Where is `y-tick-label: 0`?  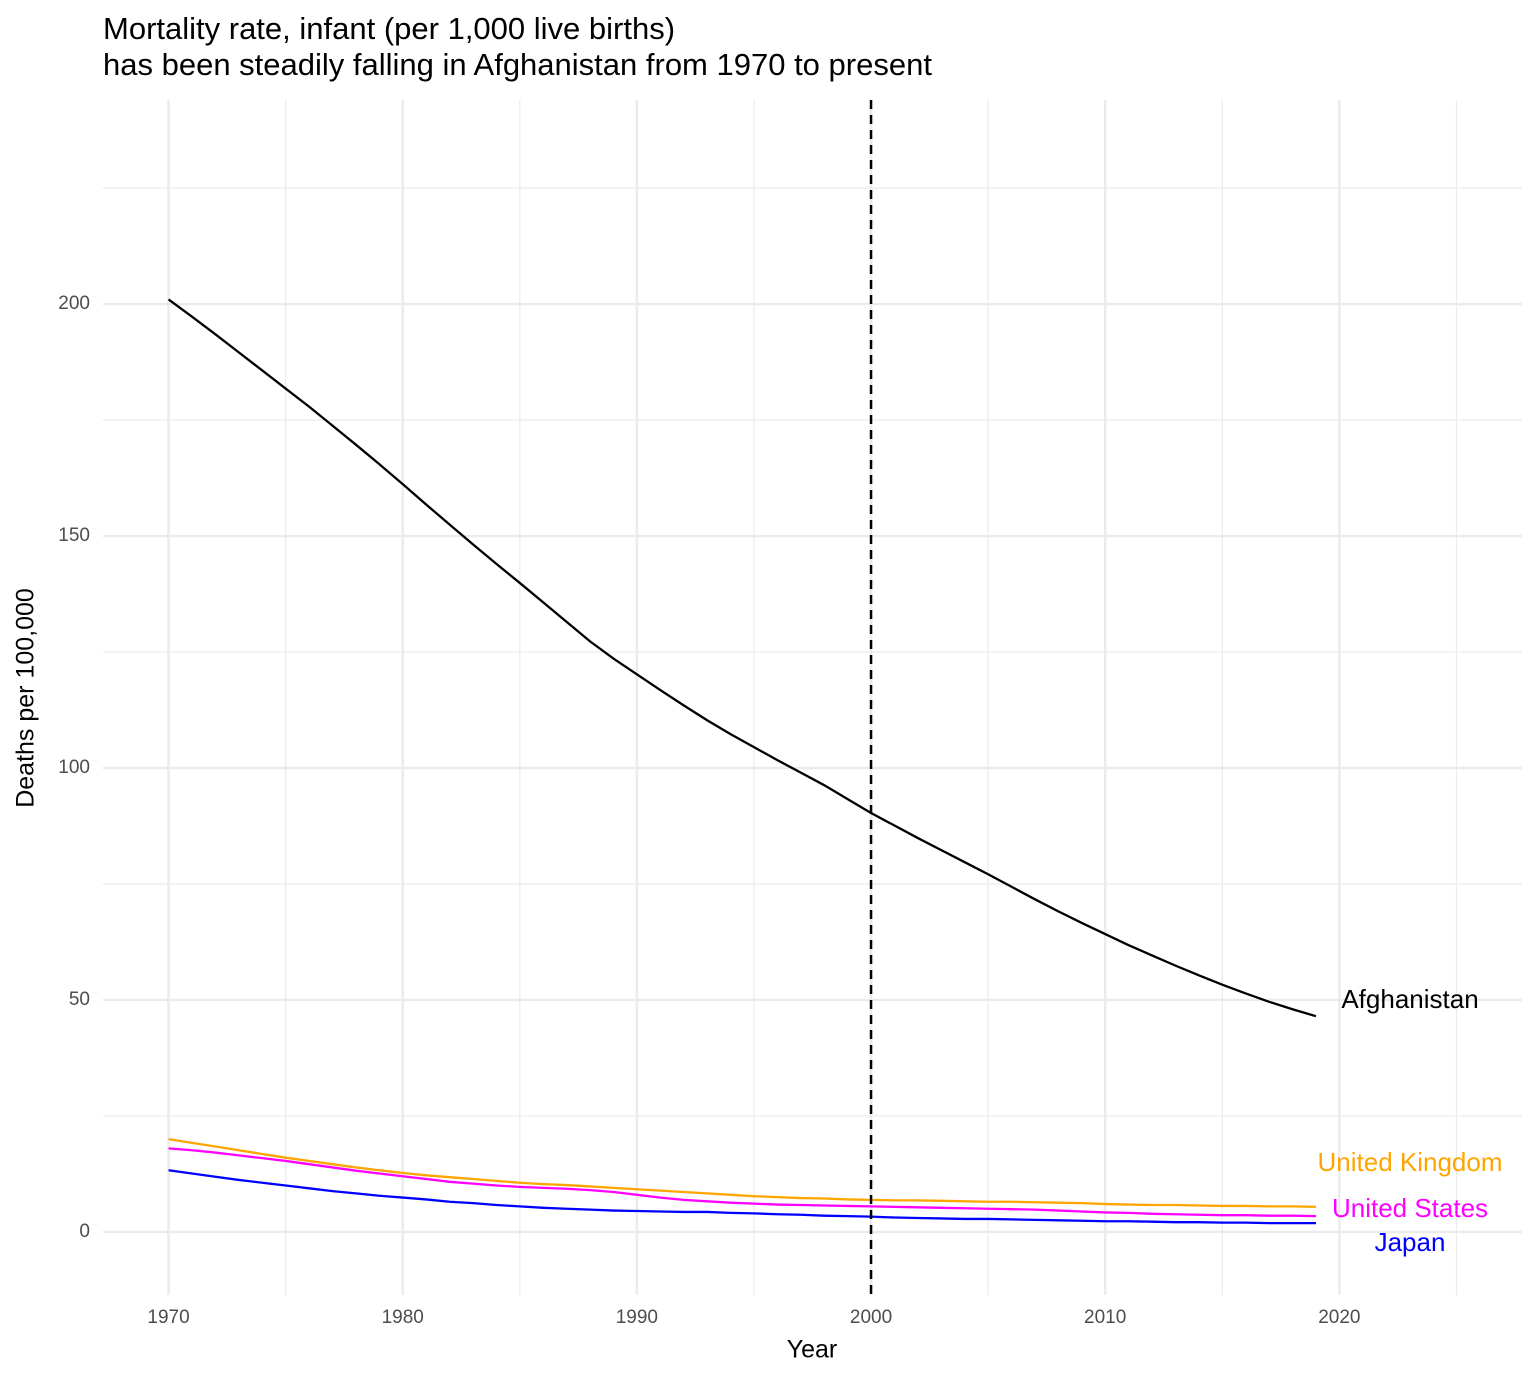 y-tick-label: 0 is located at coordinates (84, 1231).